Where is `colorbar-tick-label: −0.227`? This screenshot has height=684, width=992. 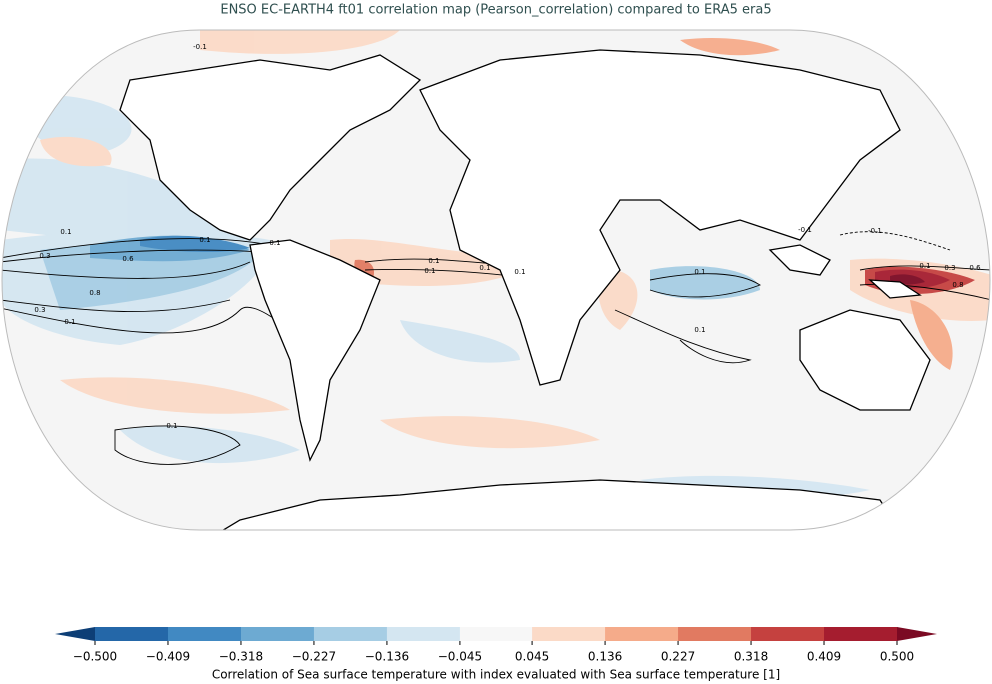
colorbar-tick-label: −0.227 is located at coordinates (314, 657).